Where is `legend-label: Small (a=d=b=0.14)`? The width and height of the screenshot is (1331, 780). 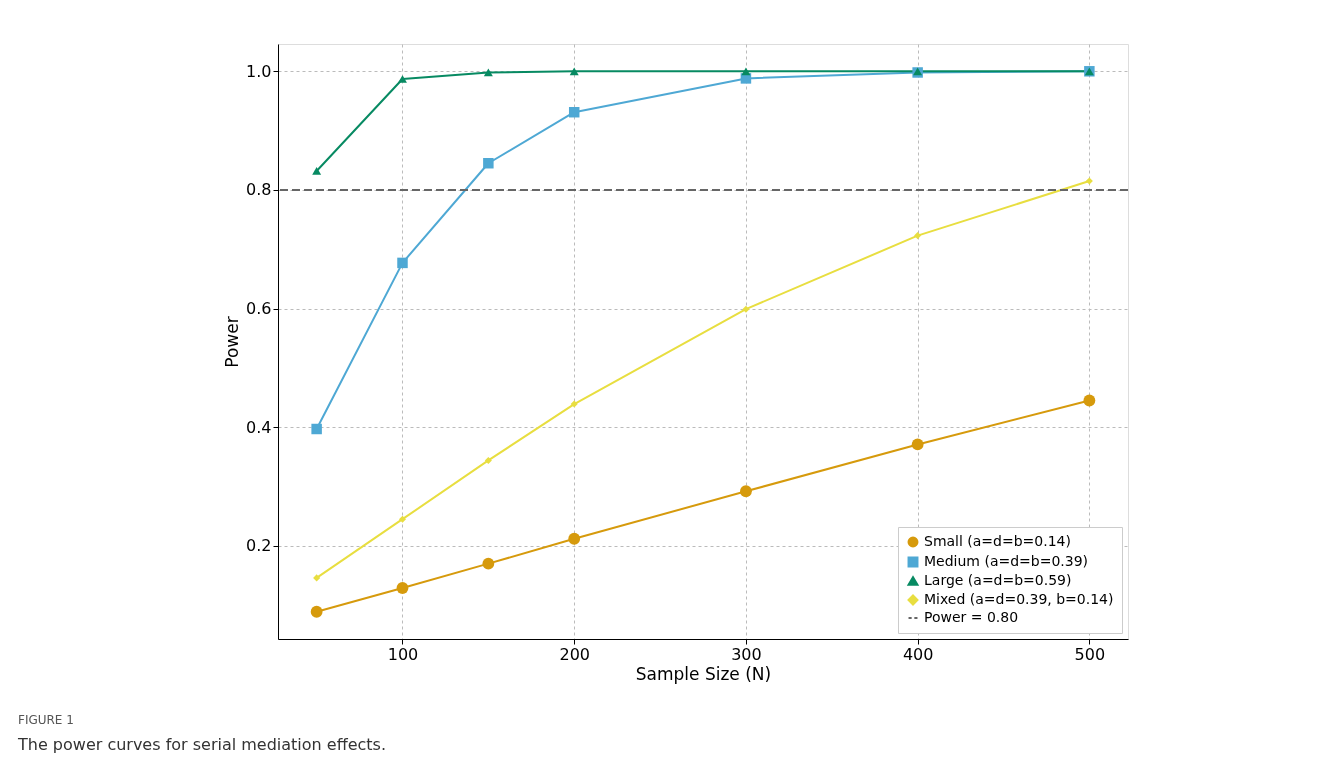
legend-label: Small (a=d=b=0.14) is located at coordinates (997, 541).